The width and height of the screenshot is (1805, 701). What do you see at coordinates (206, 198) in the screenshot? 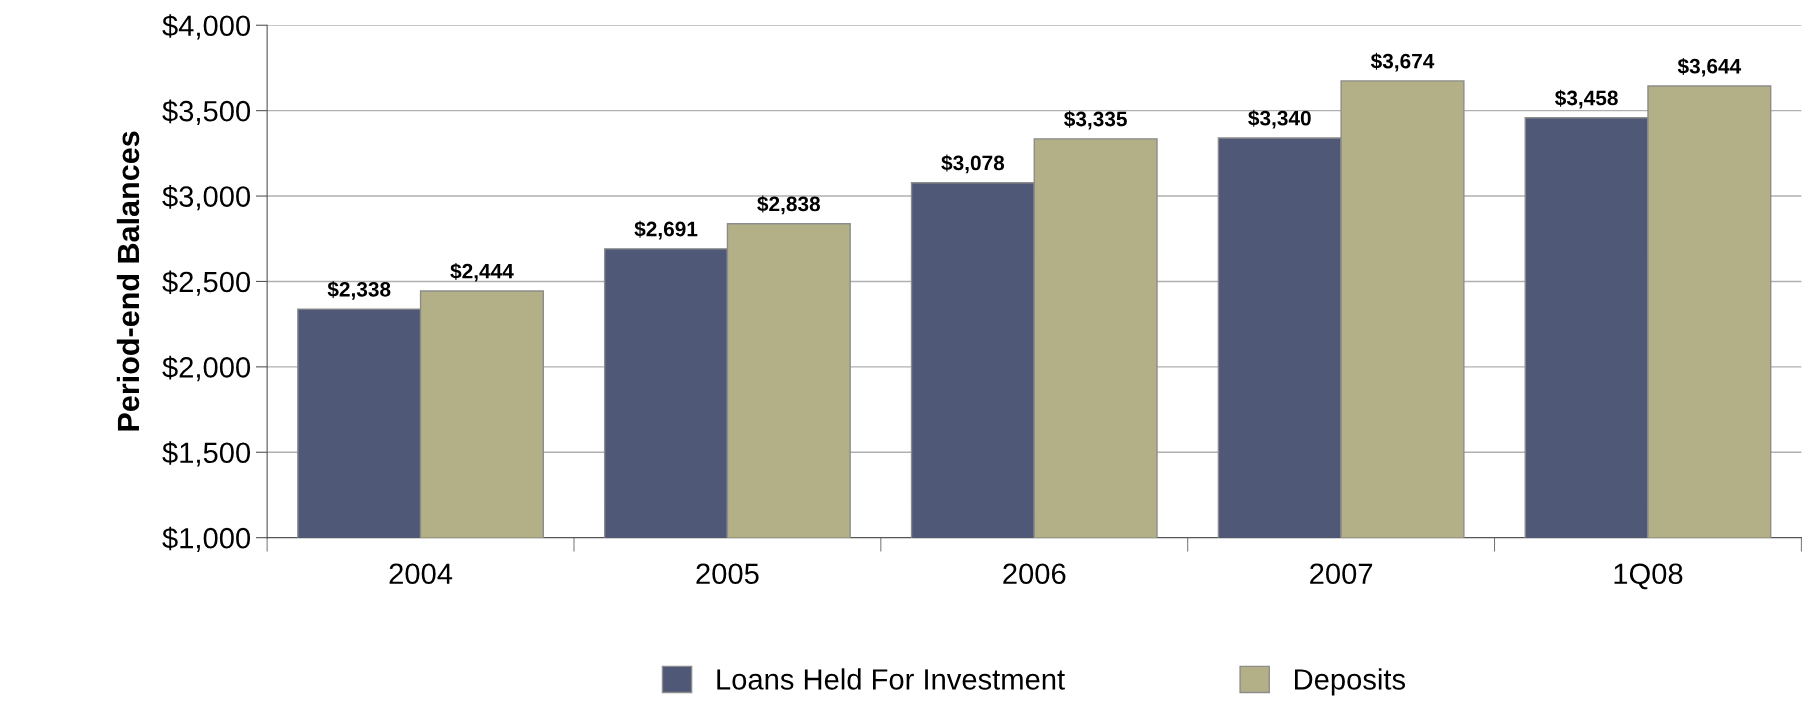
I see `y-tick-label: $3,000` at bounding box center [206, 198].